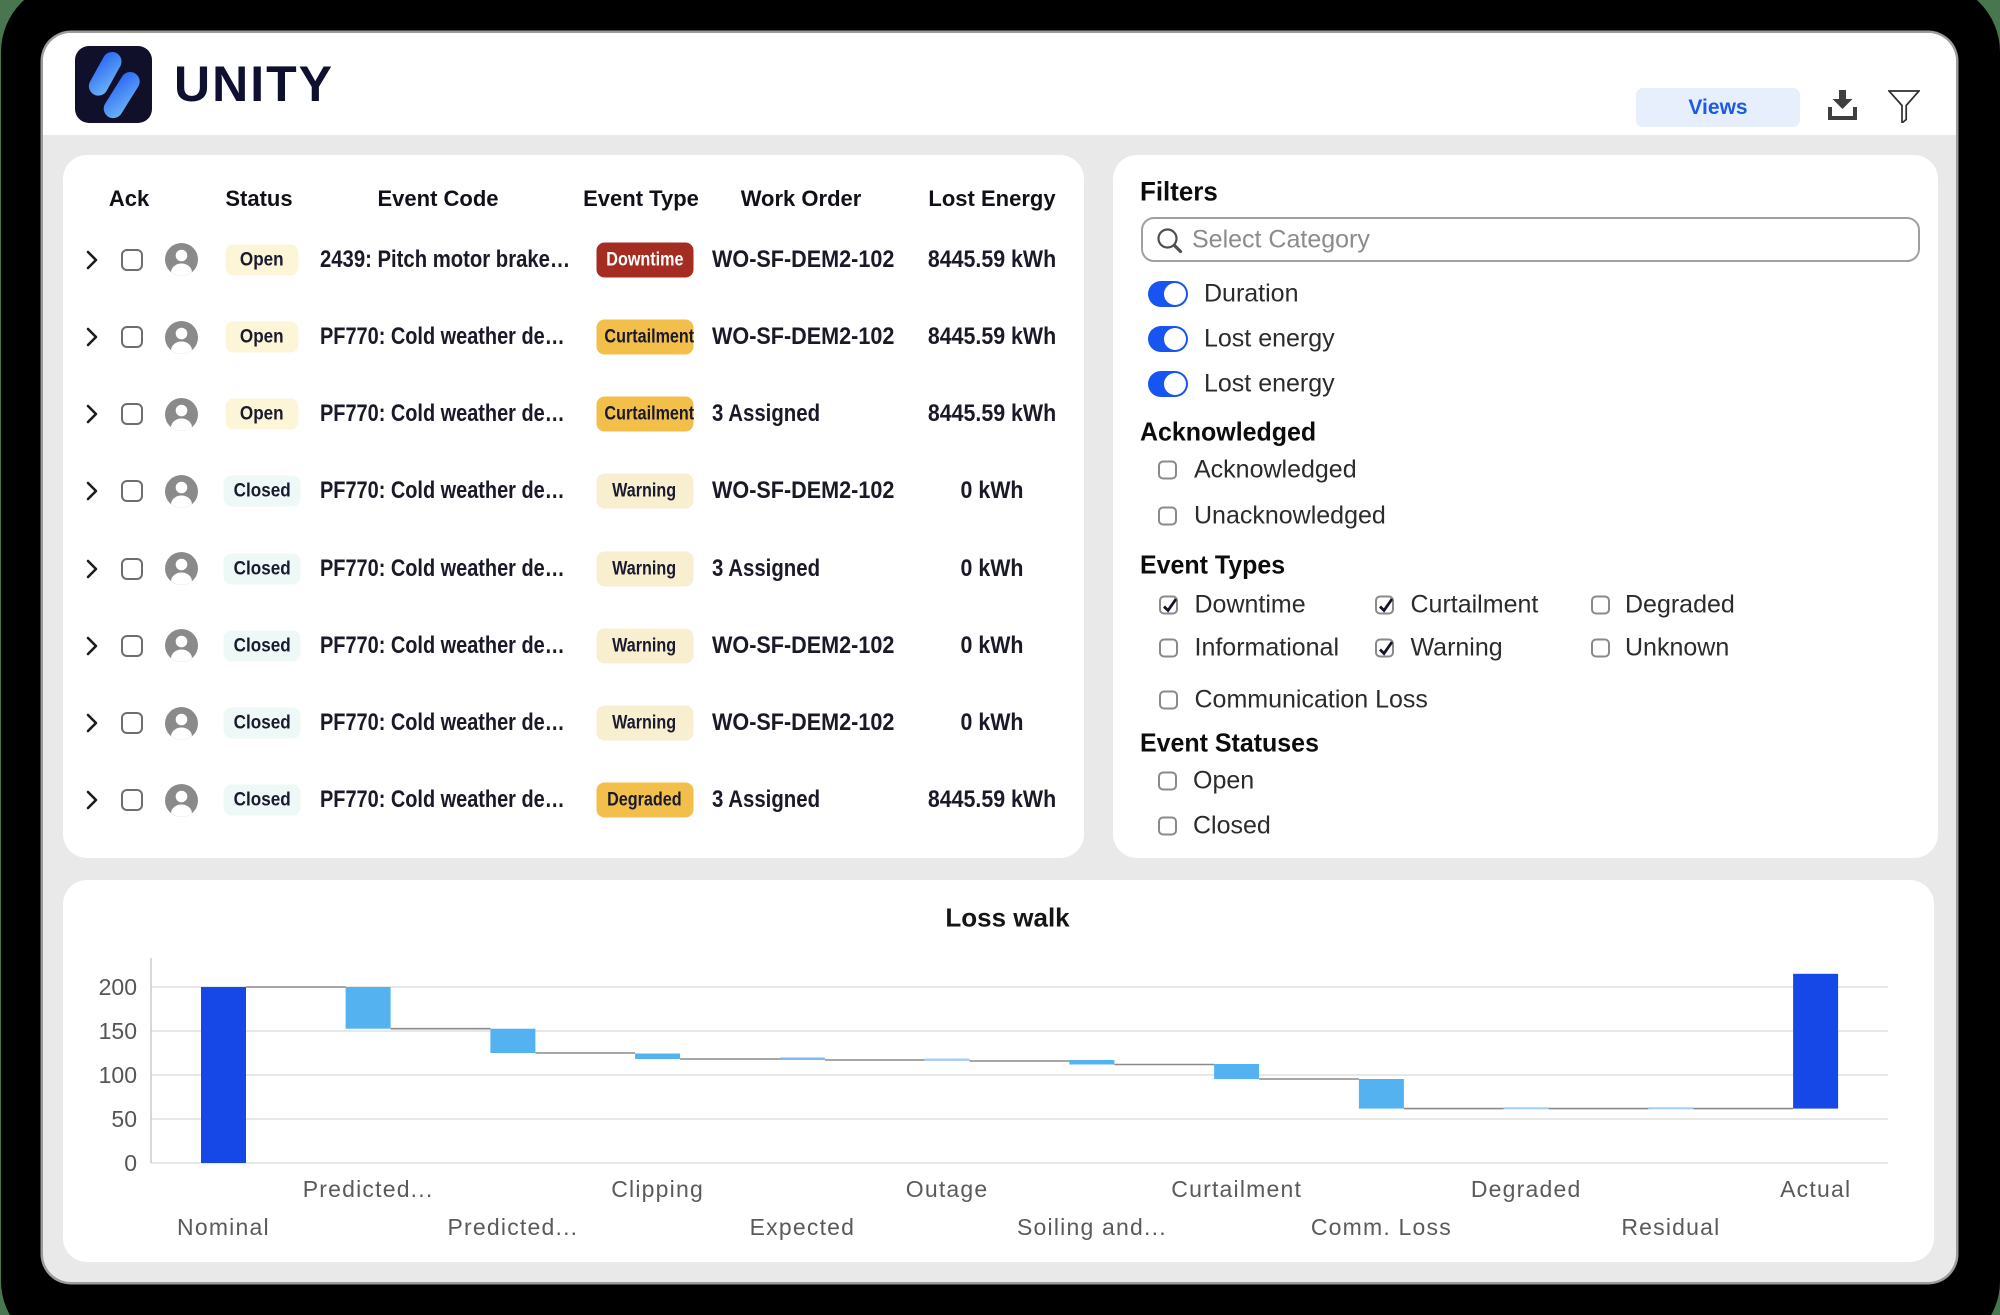 The height and width of the screenshot is (1315, 2000). I want to click on svg-text: Residual, so click(1670, 1227).